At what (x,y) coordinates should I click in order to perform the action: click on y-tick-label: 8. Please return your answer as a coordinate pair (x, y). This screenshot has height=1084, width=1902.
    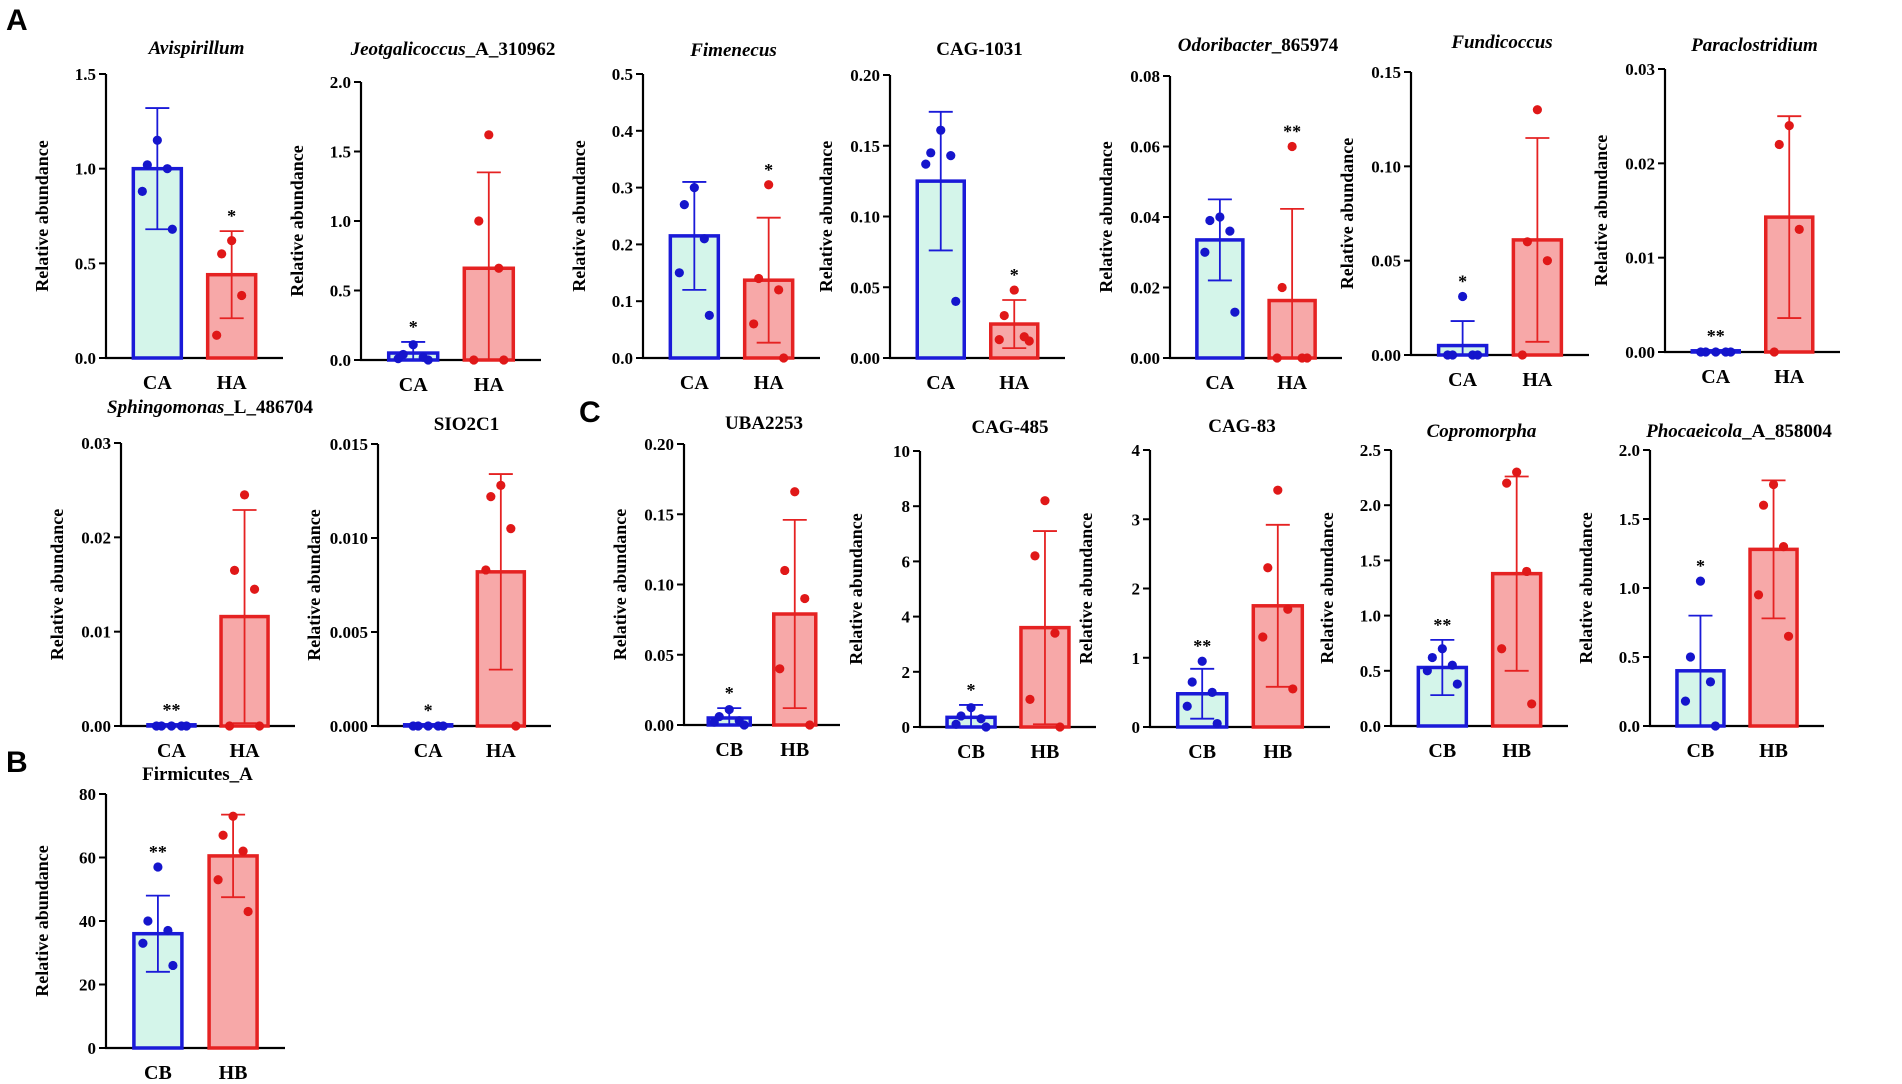
    Looking at the image, I should click on (906, 506).